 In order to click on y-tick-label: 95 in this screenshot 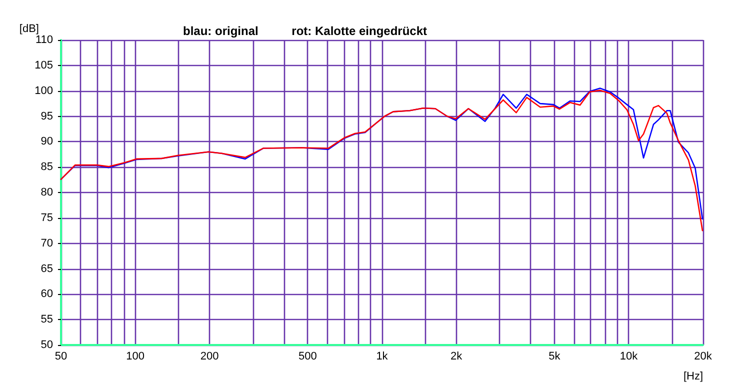, I will do `click(46, 116)`.